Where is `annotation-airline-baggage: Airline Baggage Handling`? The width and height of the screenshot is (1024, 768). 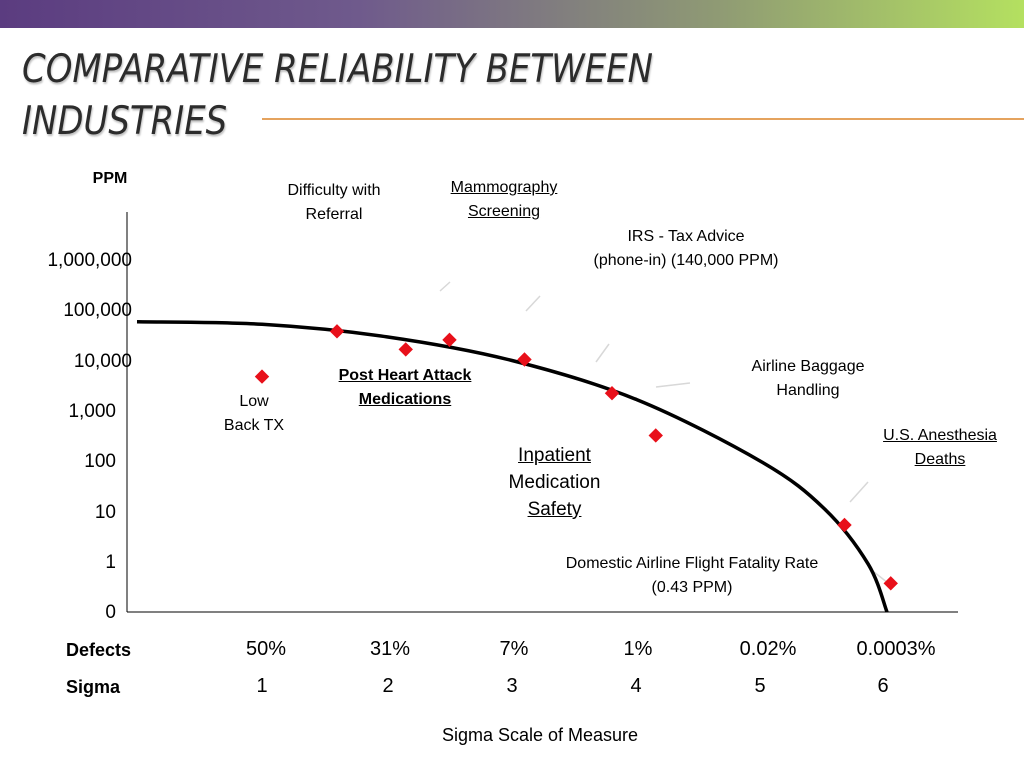 annotation-airline-baggage: Airline Baggage Handling is located at coordinates (808, 378).